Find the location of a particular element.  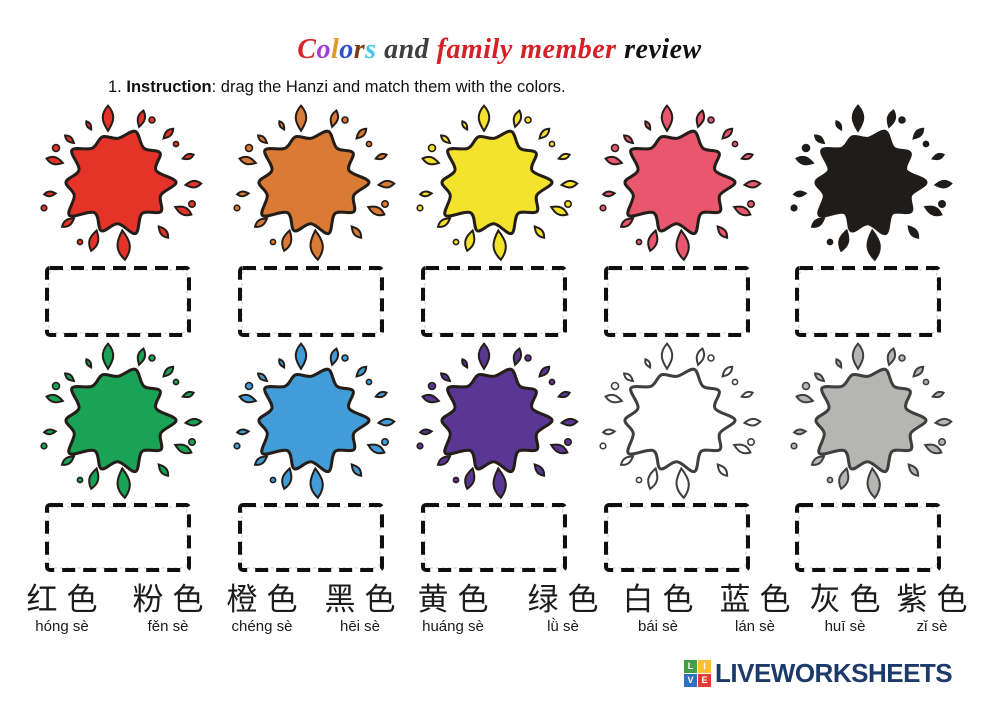

pinyin-text: hóng sè is located at coordinates (62, 626).